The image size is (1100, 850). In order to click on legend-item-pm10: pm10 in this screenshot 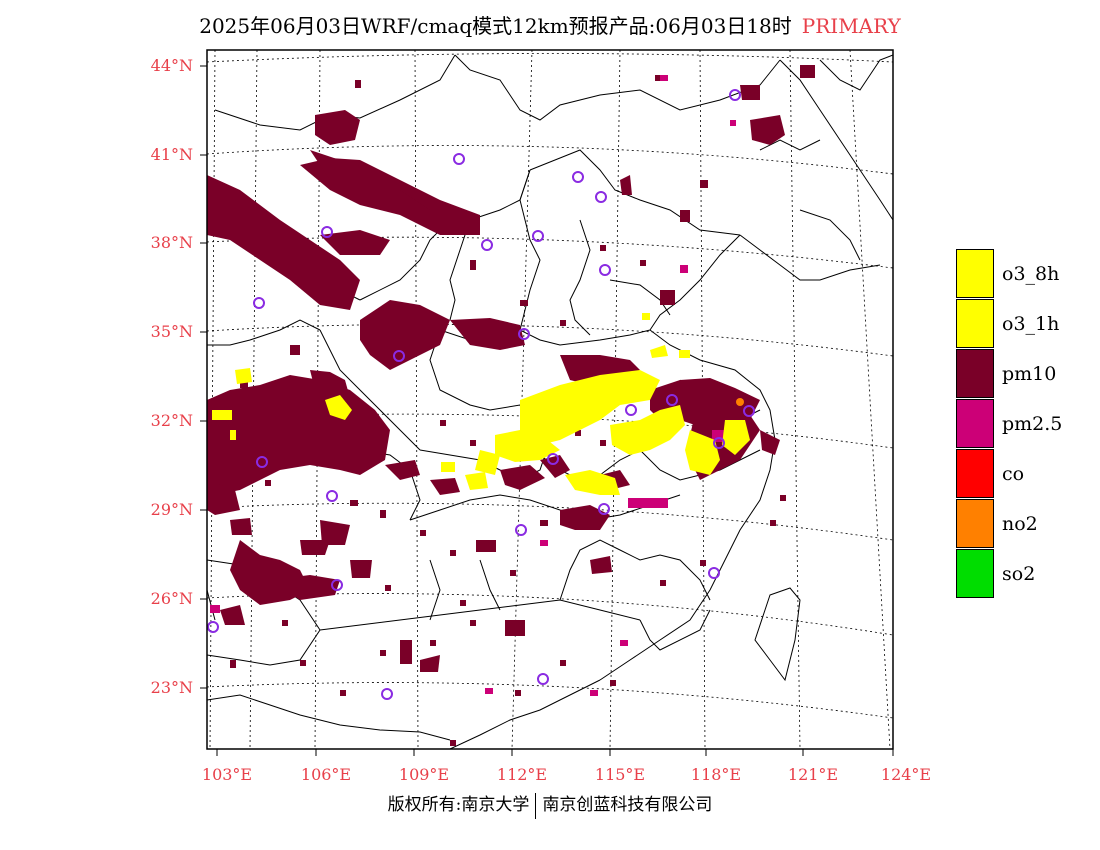, I will do `click(1026, 374)`.